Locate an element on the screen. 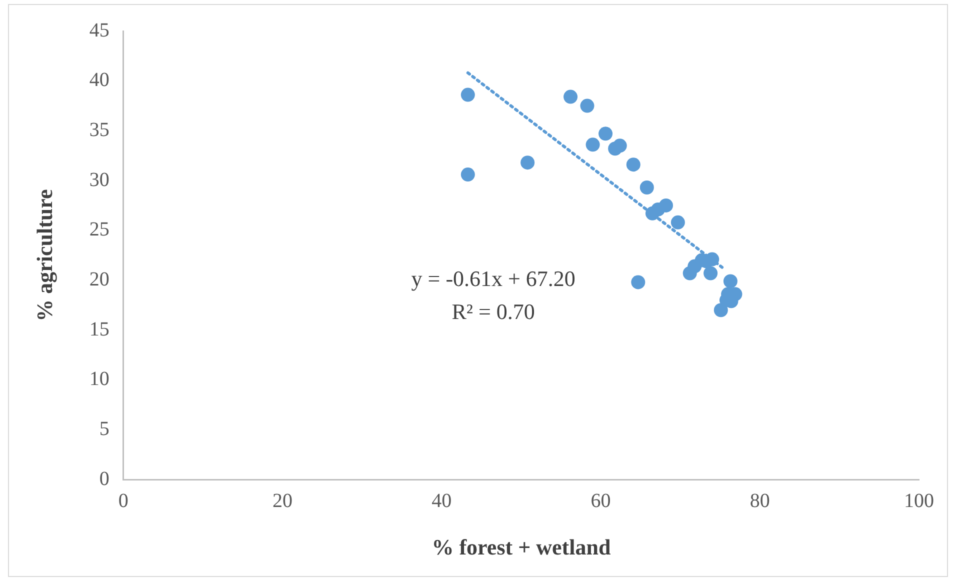 This screenshot has height=579, width=958. y-tick-label: 20 is located at coordinates (99, 279).